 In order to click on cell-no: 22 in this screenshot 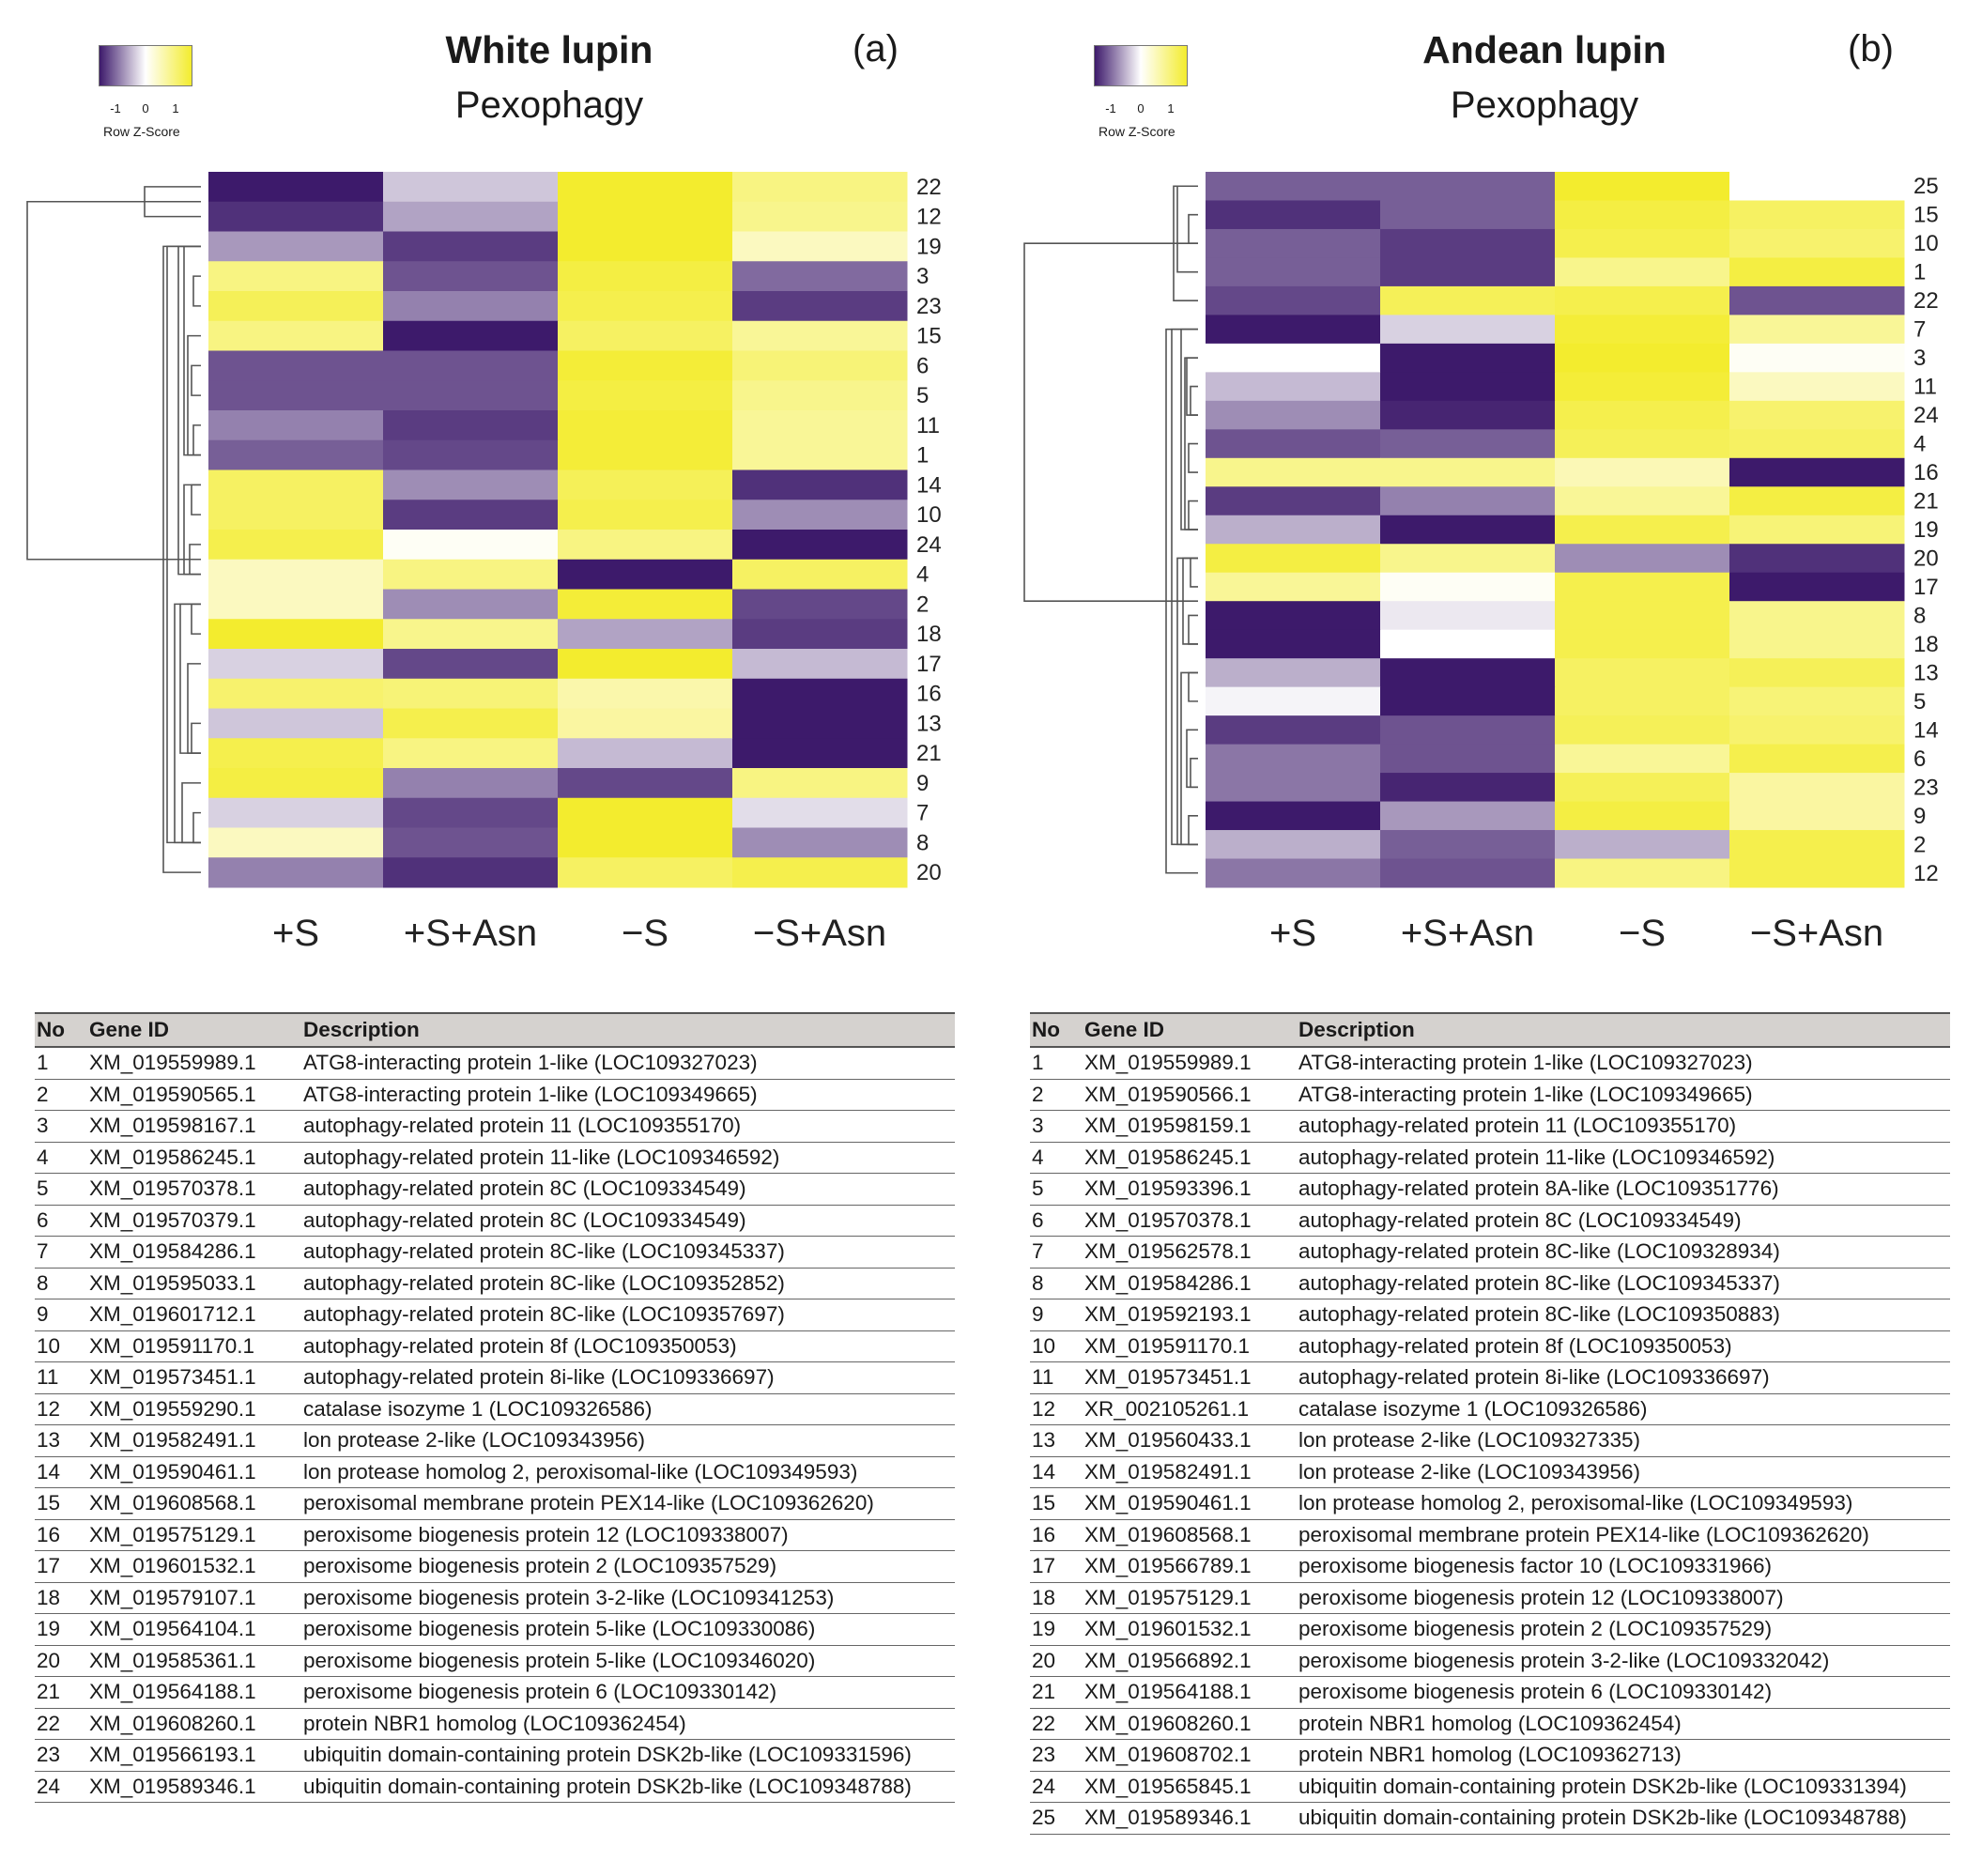, I will do `click(1057, 1724)`.